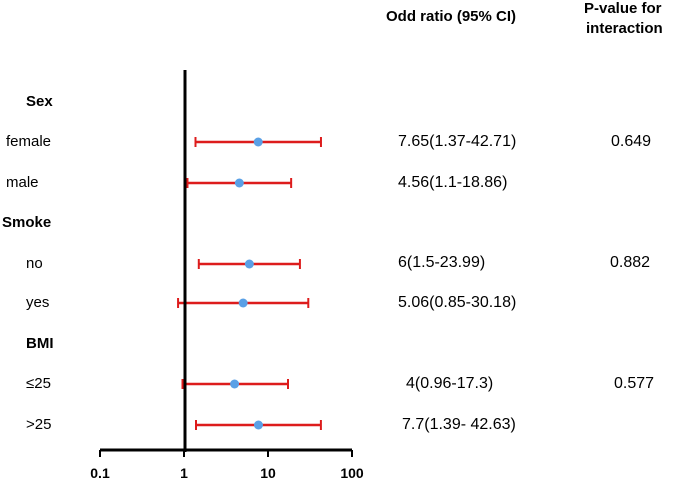  I want to click on row-label-male: male, so click(22, 182).